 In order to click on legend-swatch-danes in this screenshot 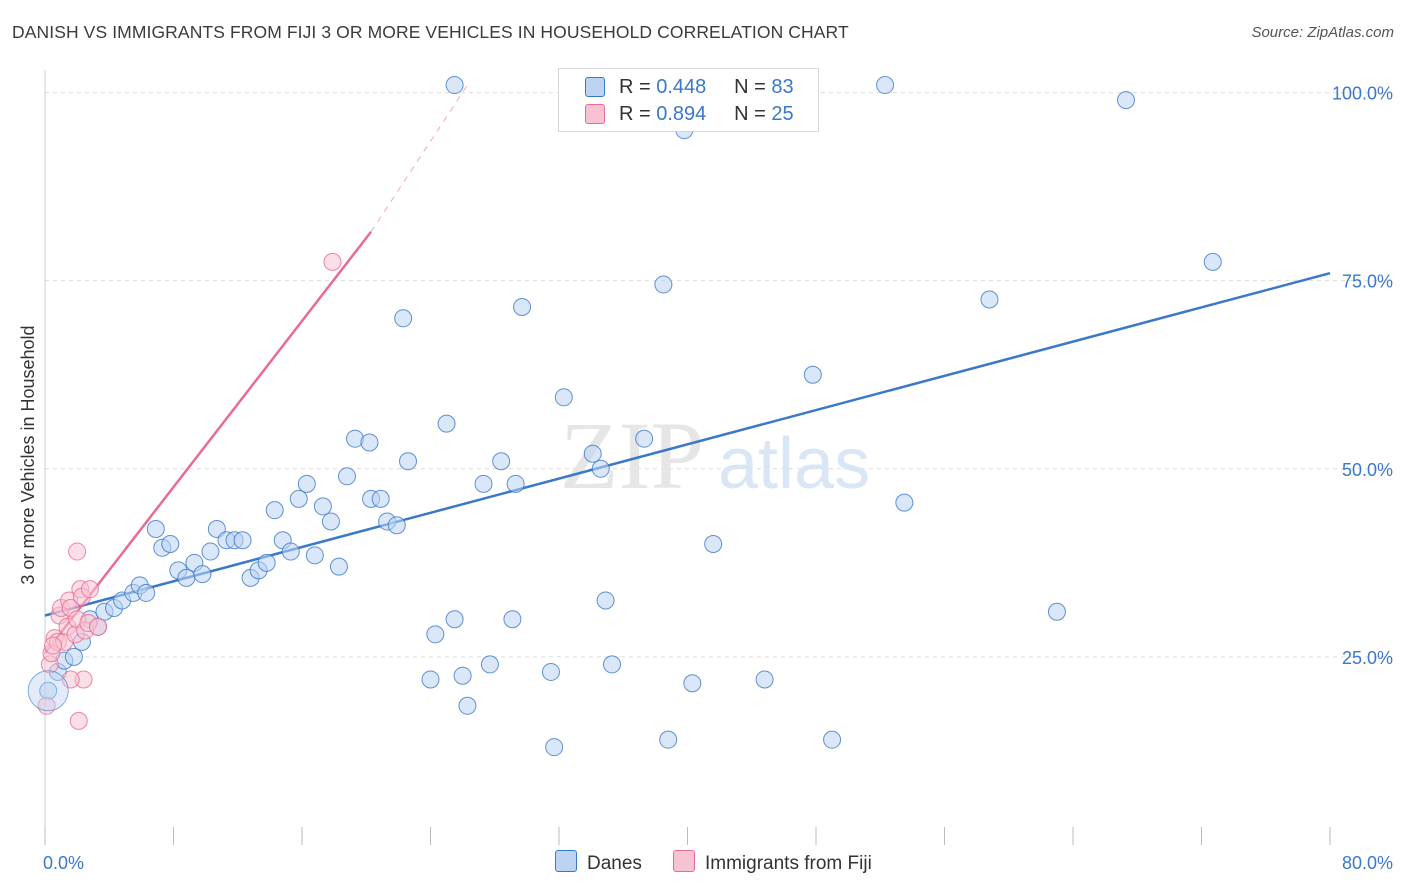, I will do `click(595, 87)`.